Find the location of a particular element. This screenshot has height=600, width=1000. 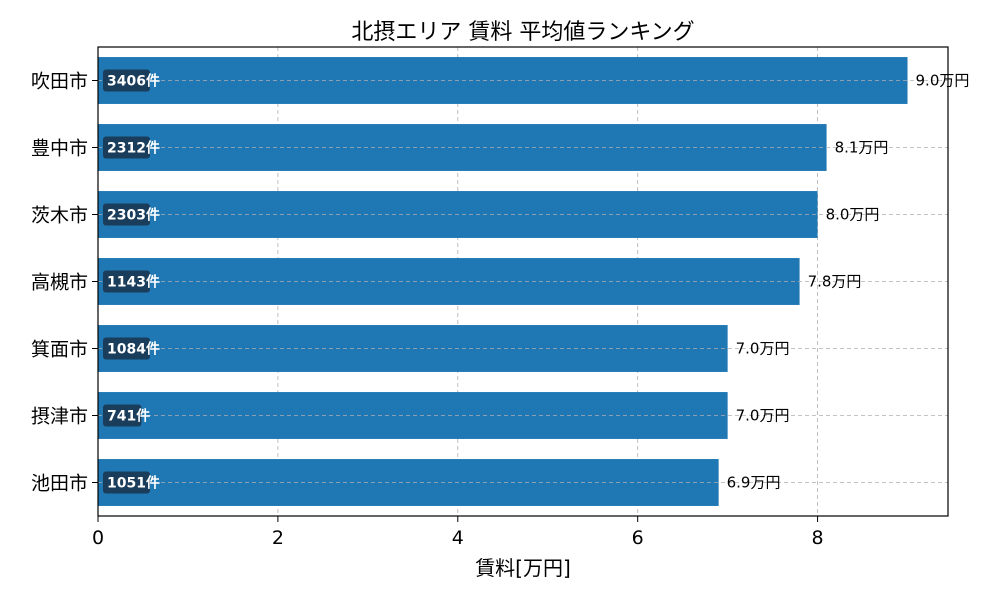

count-label: 1084件 is located at coordinates (133, 349).